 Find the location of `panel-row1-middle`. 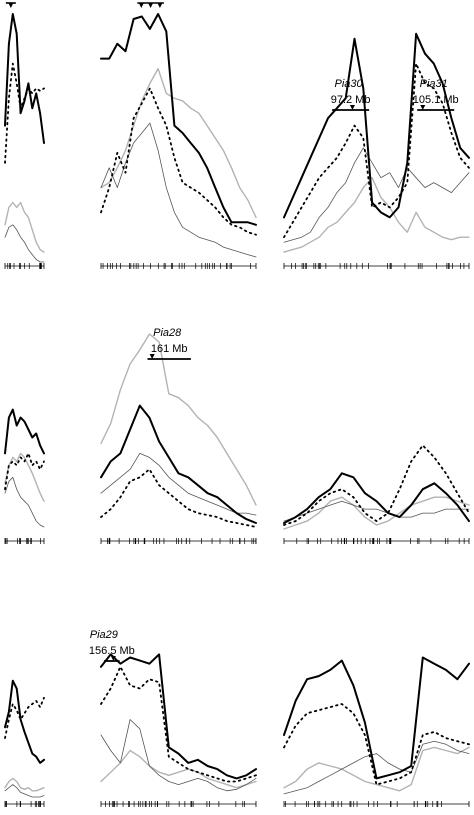

panel-row1-middle is located at coordinates (178, 135).